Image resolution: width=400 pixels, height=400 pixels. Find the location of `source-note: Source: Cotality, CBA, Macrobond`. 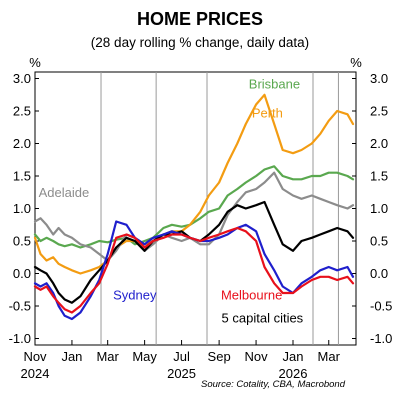

source-note: Source: Cotality, CBA, Macrobond is located at coordinates (273, 384).